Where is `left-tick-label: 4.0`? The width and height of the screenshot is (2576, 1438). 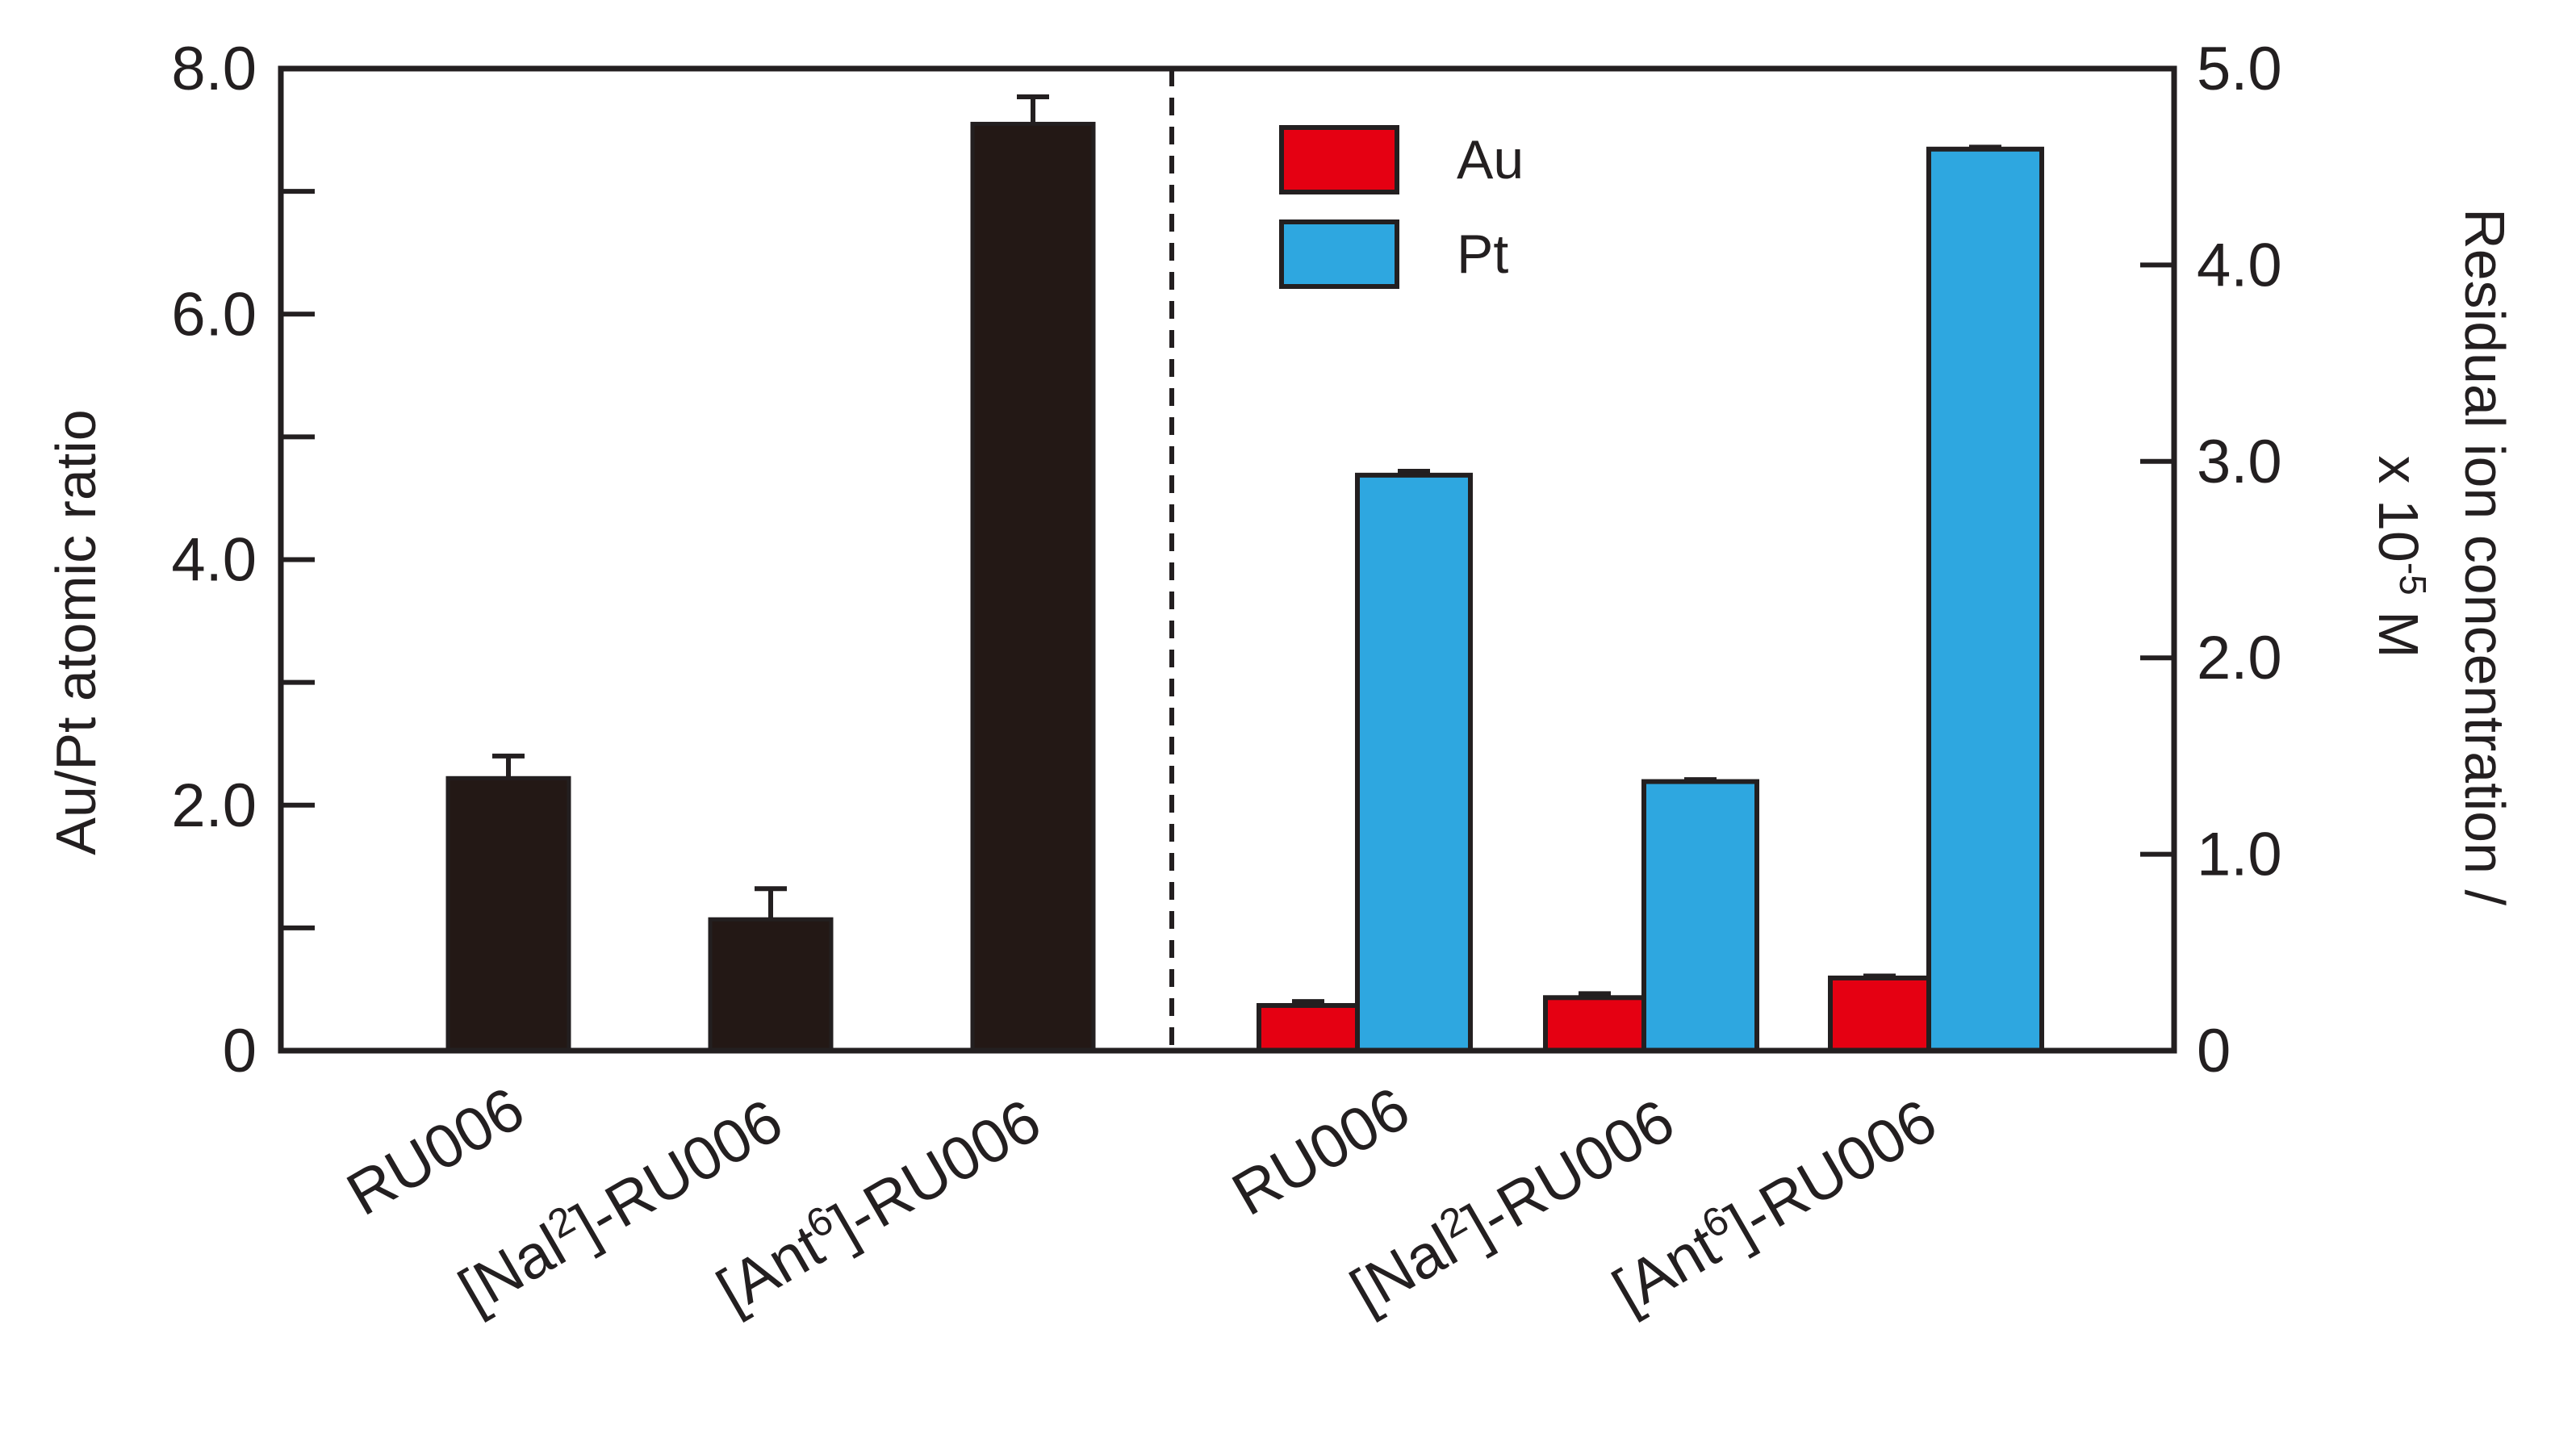
left-tick-label: 4.0 is located at coordinates (214, 560).